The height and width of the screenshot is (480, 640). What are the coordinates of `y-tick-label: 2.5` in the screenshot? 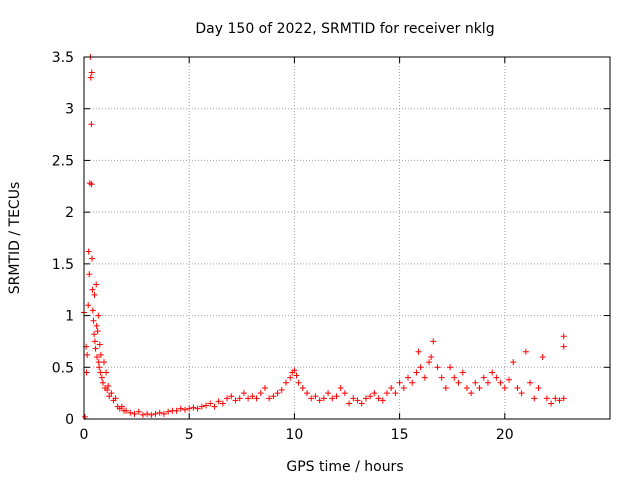 It's located at (63, 161).